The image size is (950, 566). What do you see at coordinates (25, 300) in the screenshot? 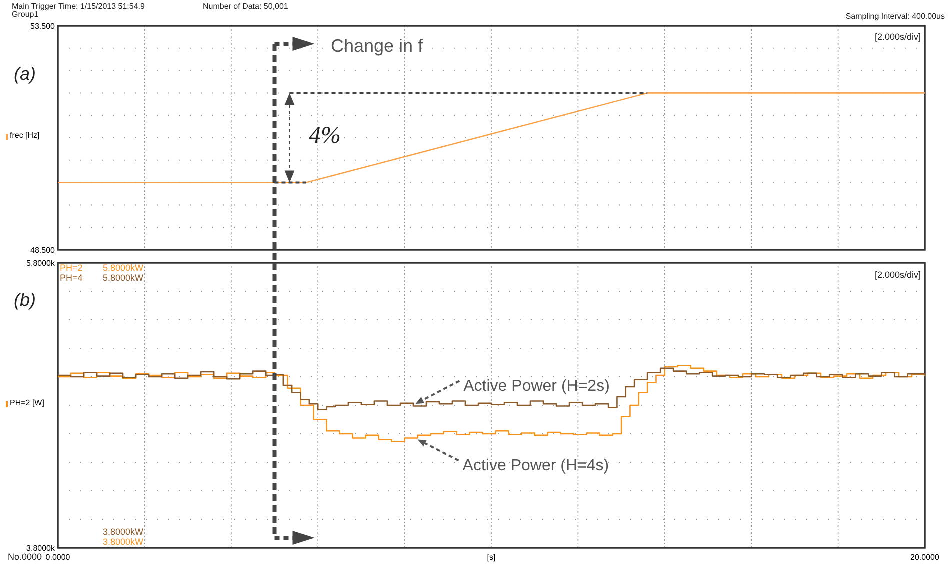
I see `text: (b)` at bounding box center [25, 300].